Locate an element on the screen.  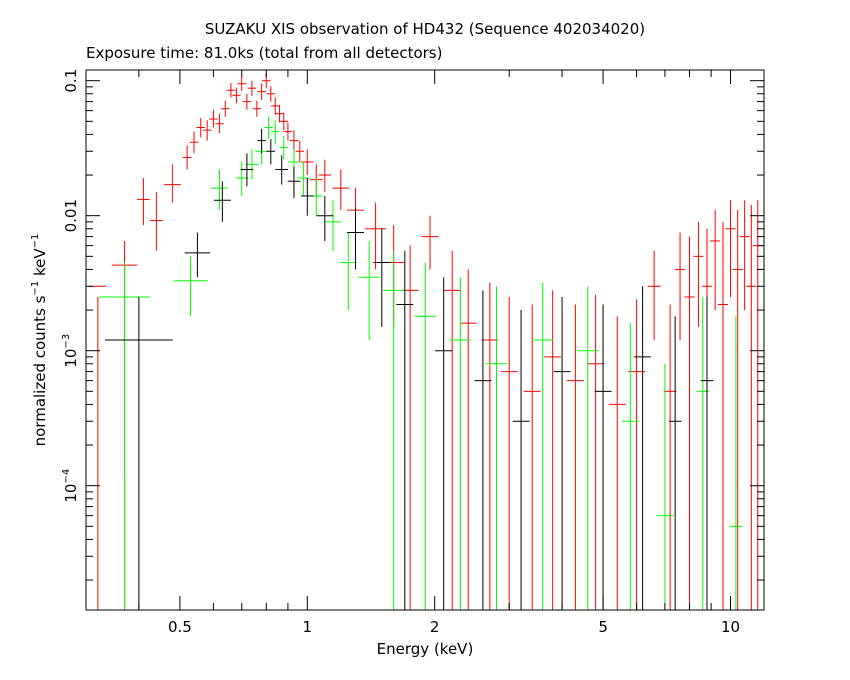
x-tick-label: 10 is located at coordinates (730, 627).